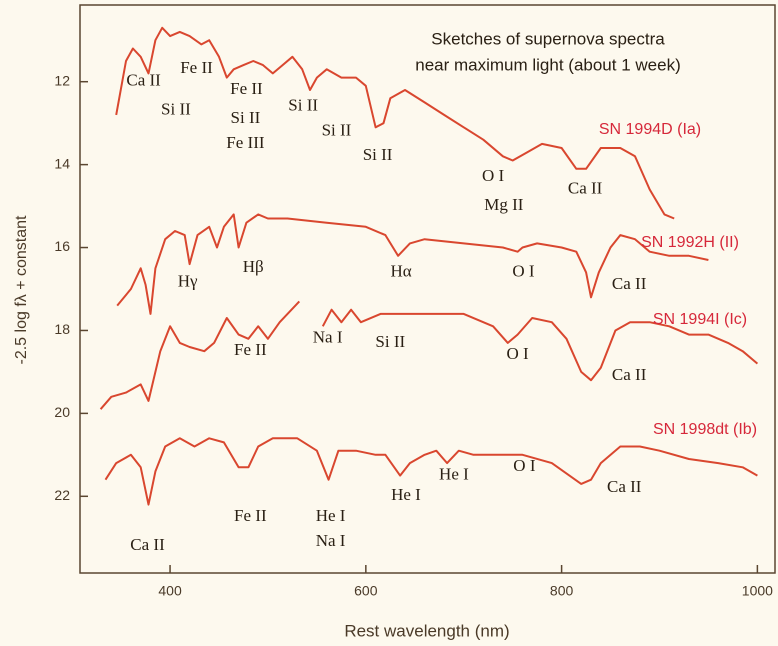  I want to click on line-annotation: Hβ, so click(253, 266).